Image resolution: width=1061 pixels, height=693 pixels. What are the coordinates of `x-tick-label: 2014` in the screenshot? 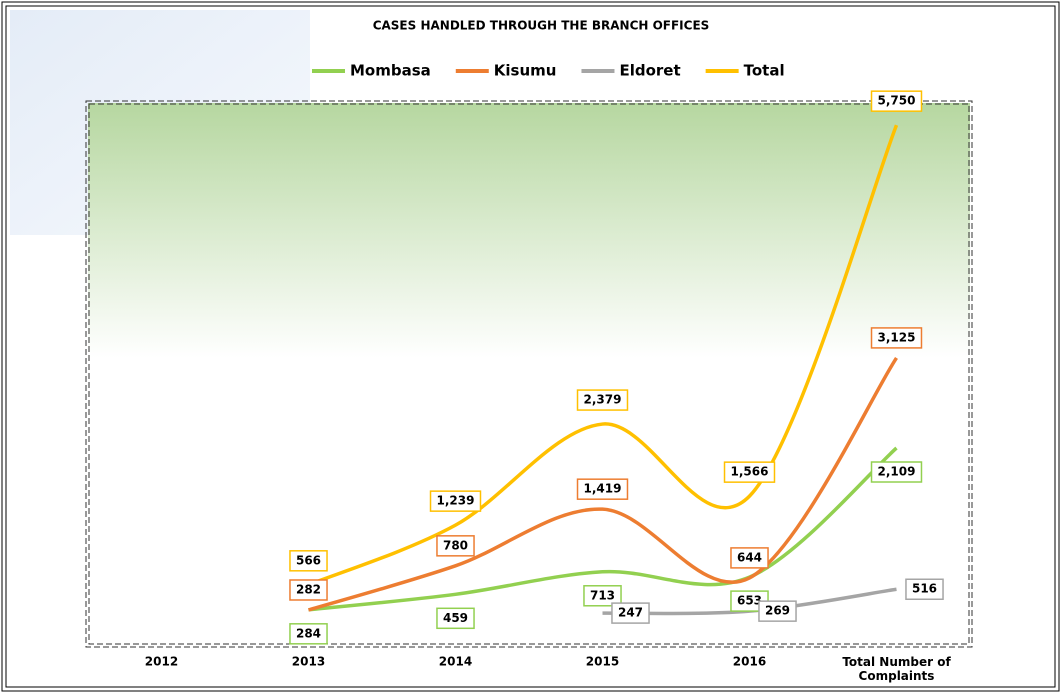 It's located at (455, 662).